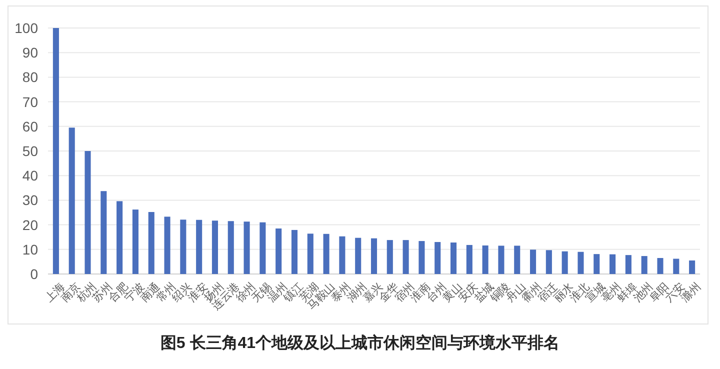 This screenshot has width=720, height=369. Describe the element at coordinates (30, 52) in the screenshot. I see `y-tick-label: 90` at that location.